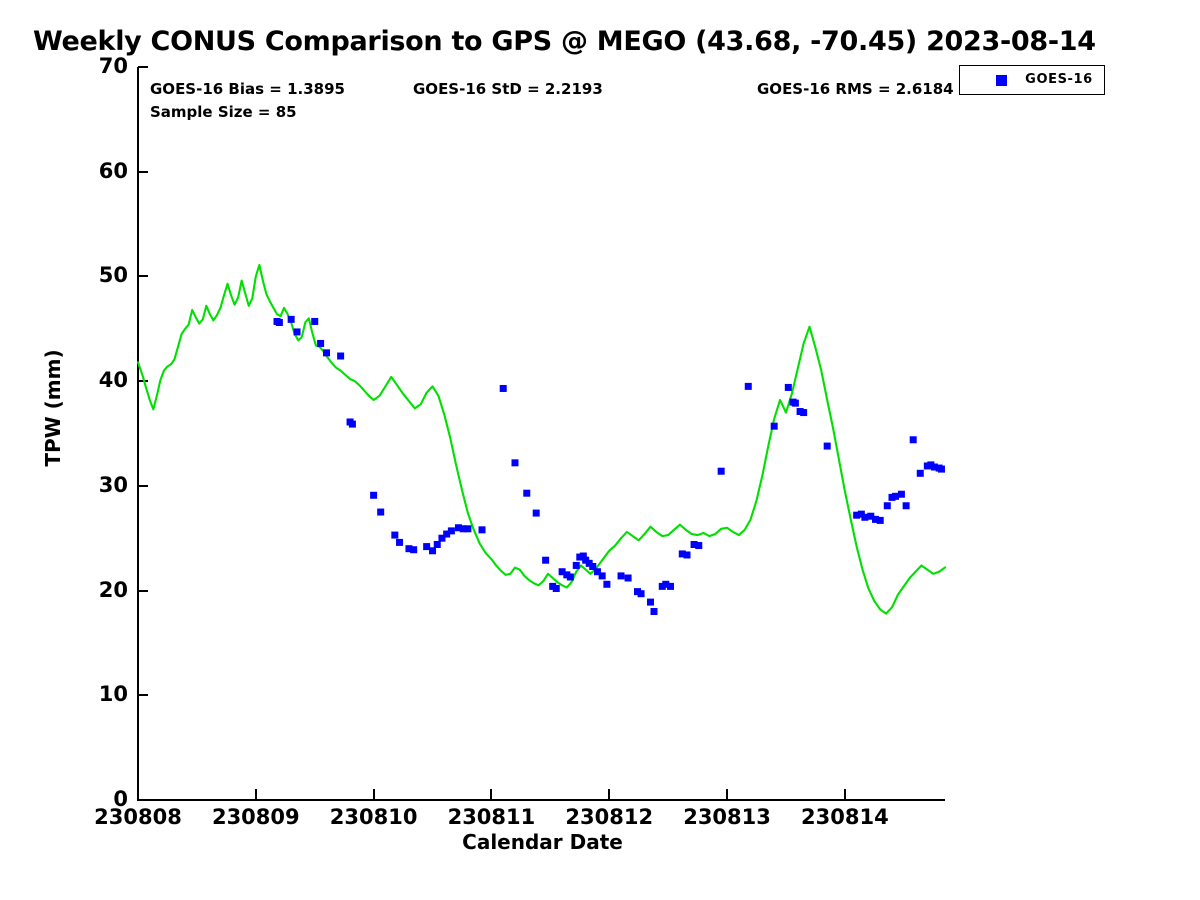 This screenshot has height=900, width=1200. I want to click on y-tick-label: 60, so click(113, 170).